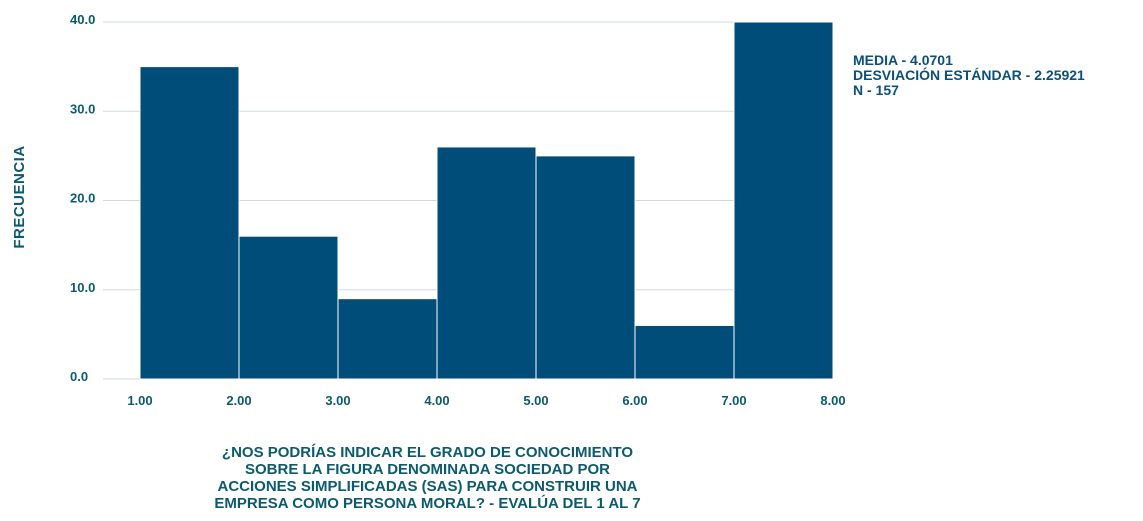 This screenshot has height=521, width=1143. Describe the element at coordinates (82, 108) in the screenshot. I see `y-tick-label: 30.0` at that location.